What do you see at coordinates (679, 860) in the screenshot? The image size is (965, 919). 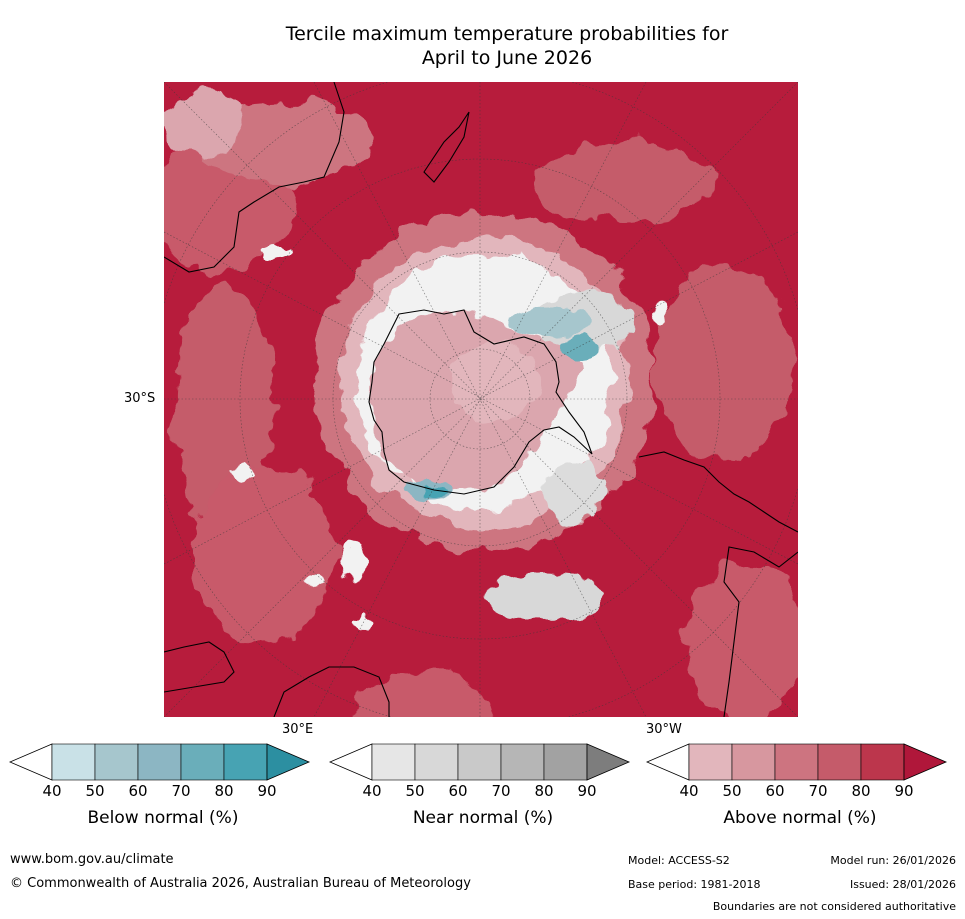 I see `model-name: Model: ACCESS-S2` at bounding box center [679, 860].